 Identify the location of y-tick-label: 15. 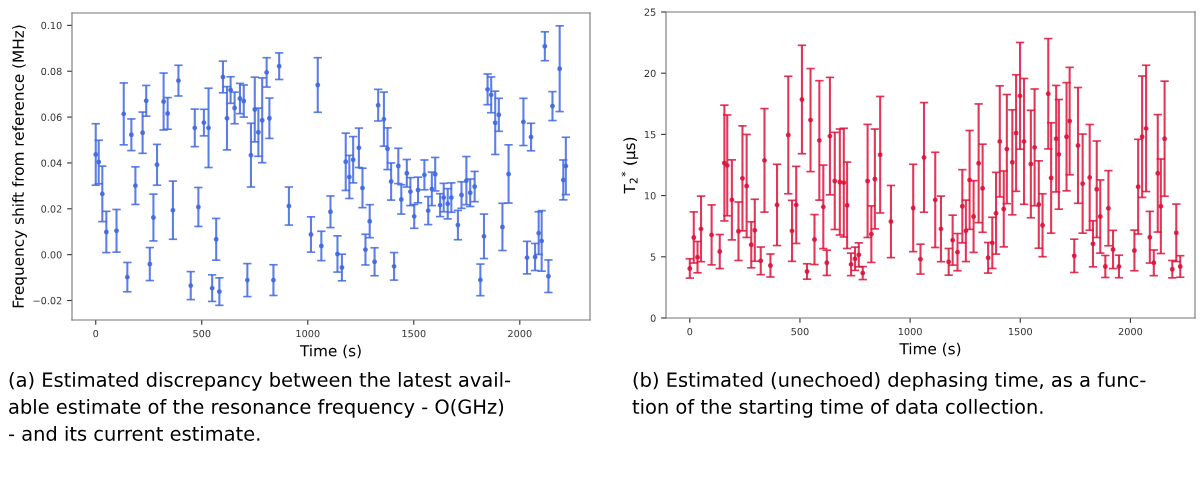
(650, 135).